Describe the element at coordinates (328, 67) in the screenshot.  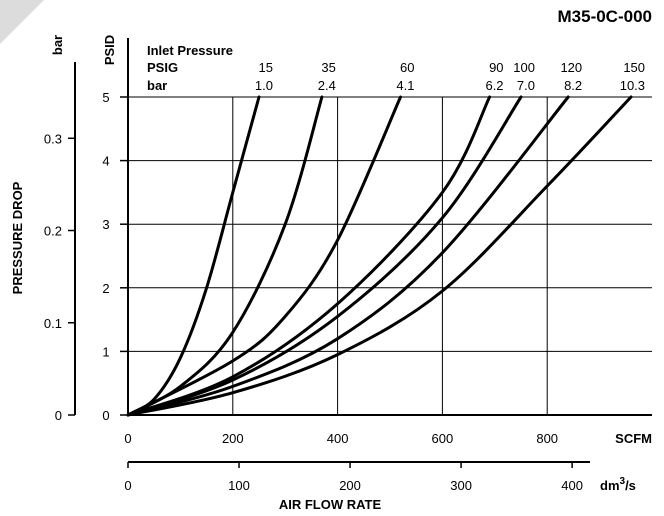
I see `series-psig-label: 35` at that location.